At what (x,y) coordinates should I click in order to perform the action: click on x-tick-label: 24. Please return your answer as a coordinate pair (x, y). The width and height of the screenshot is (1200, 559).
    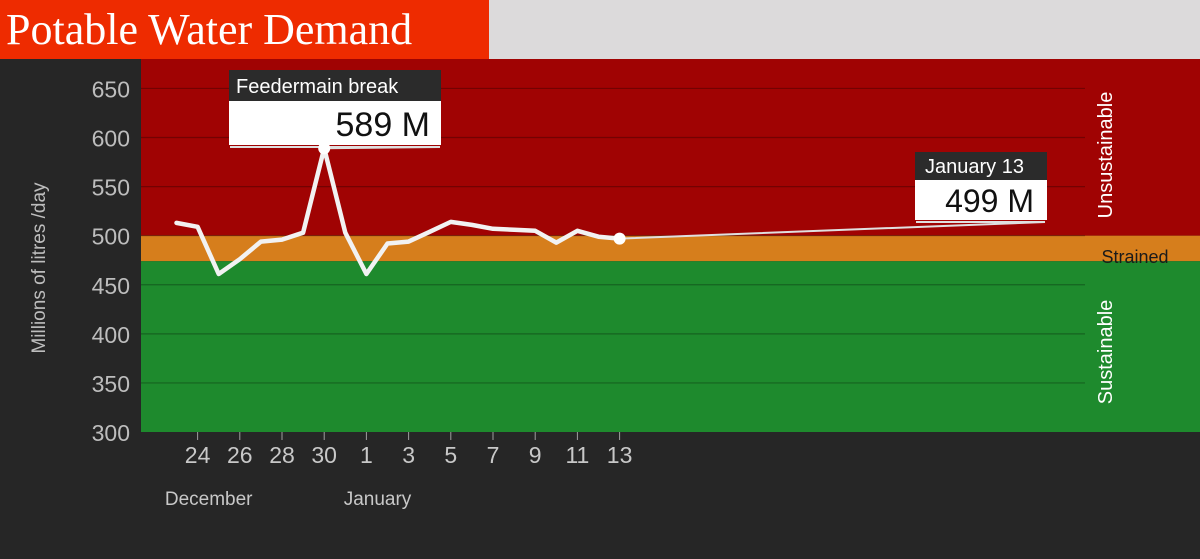
    Looking at the image, I should click on (198, 455).